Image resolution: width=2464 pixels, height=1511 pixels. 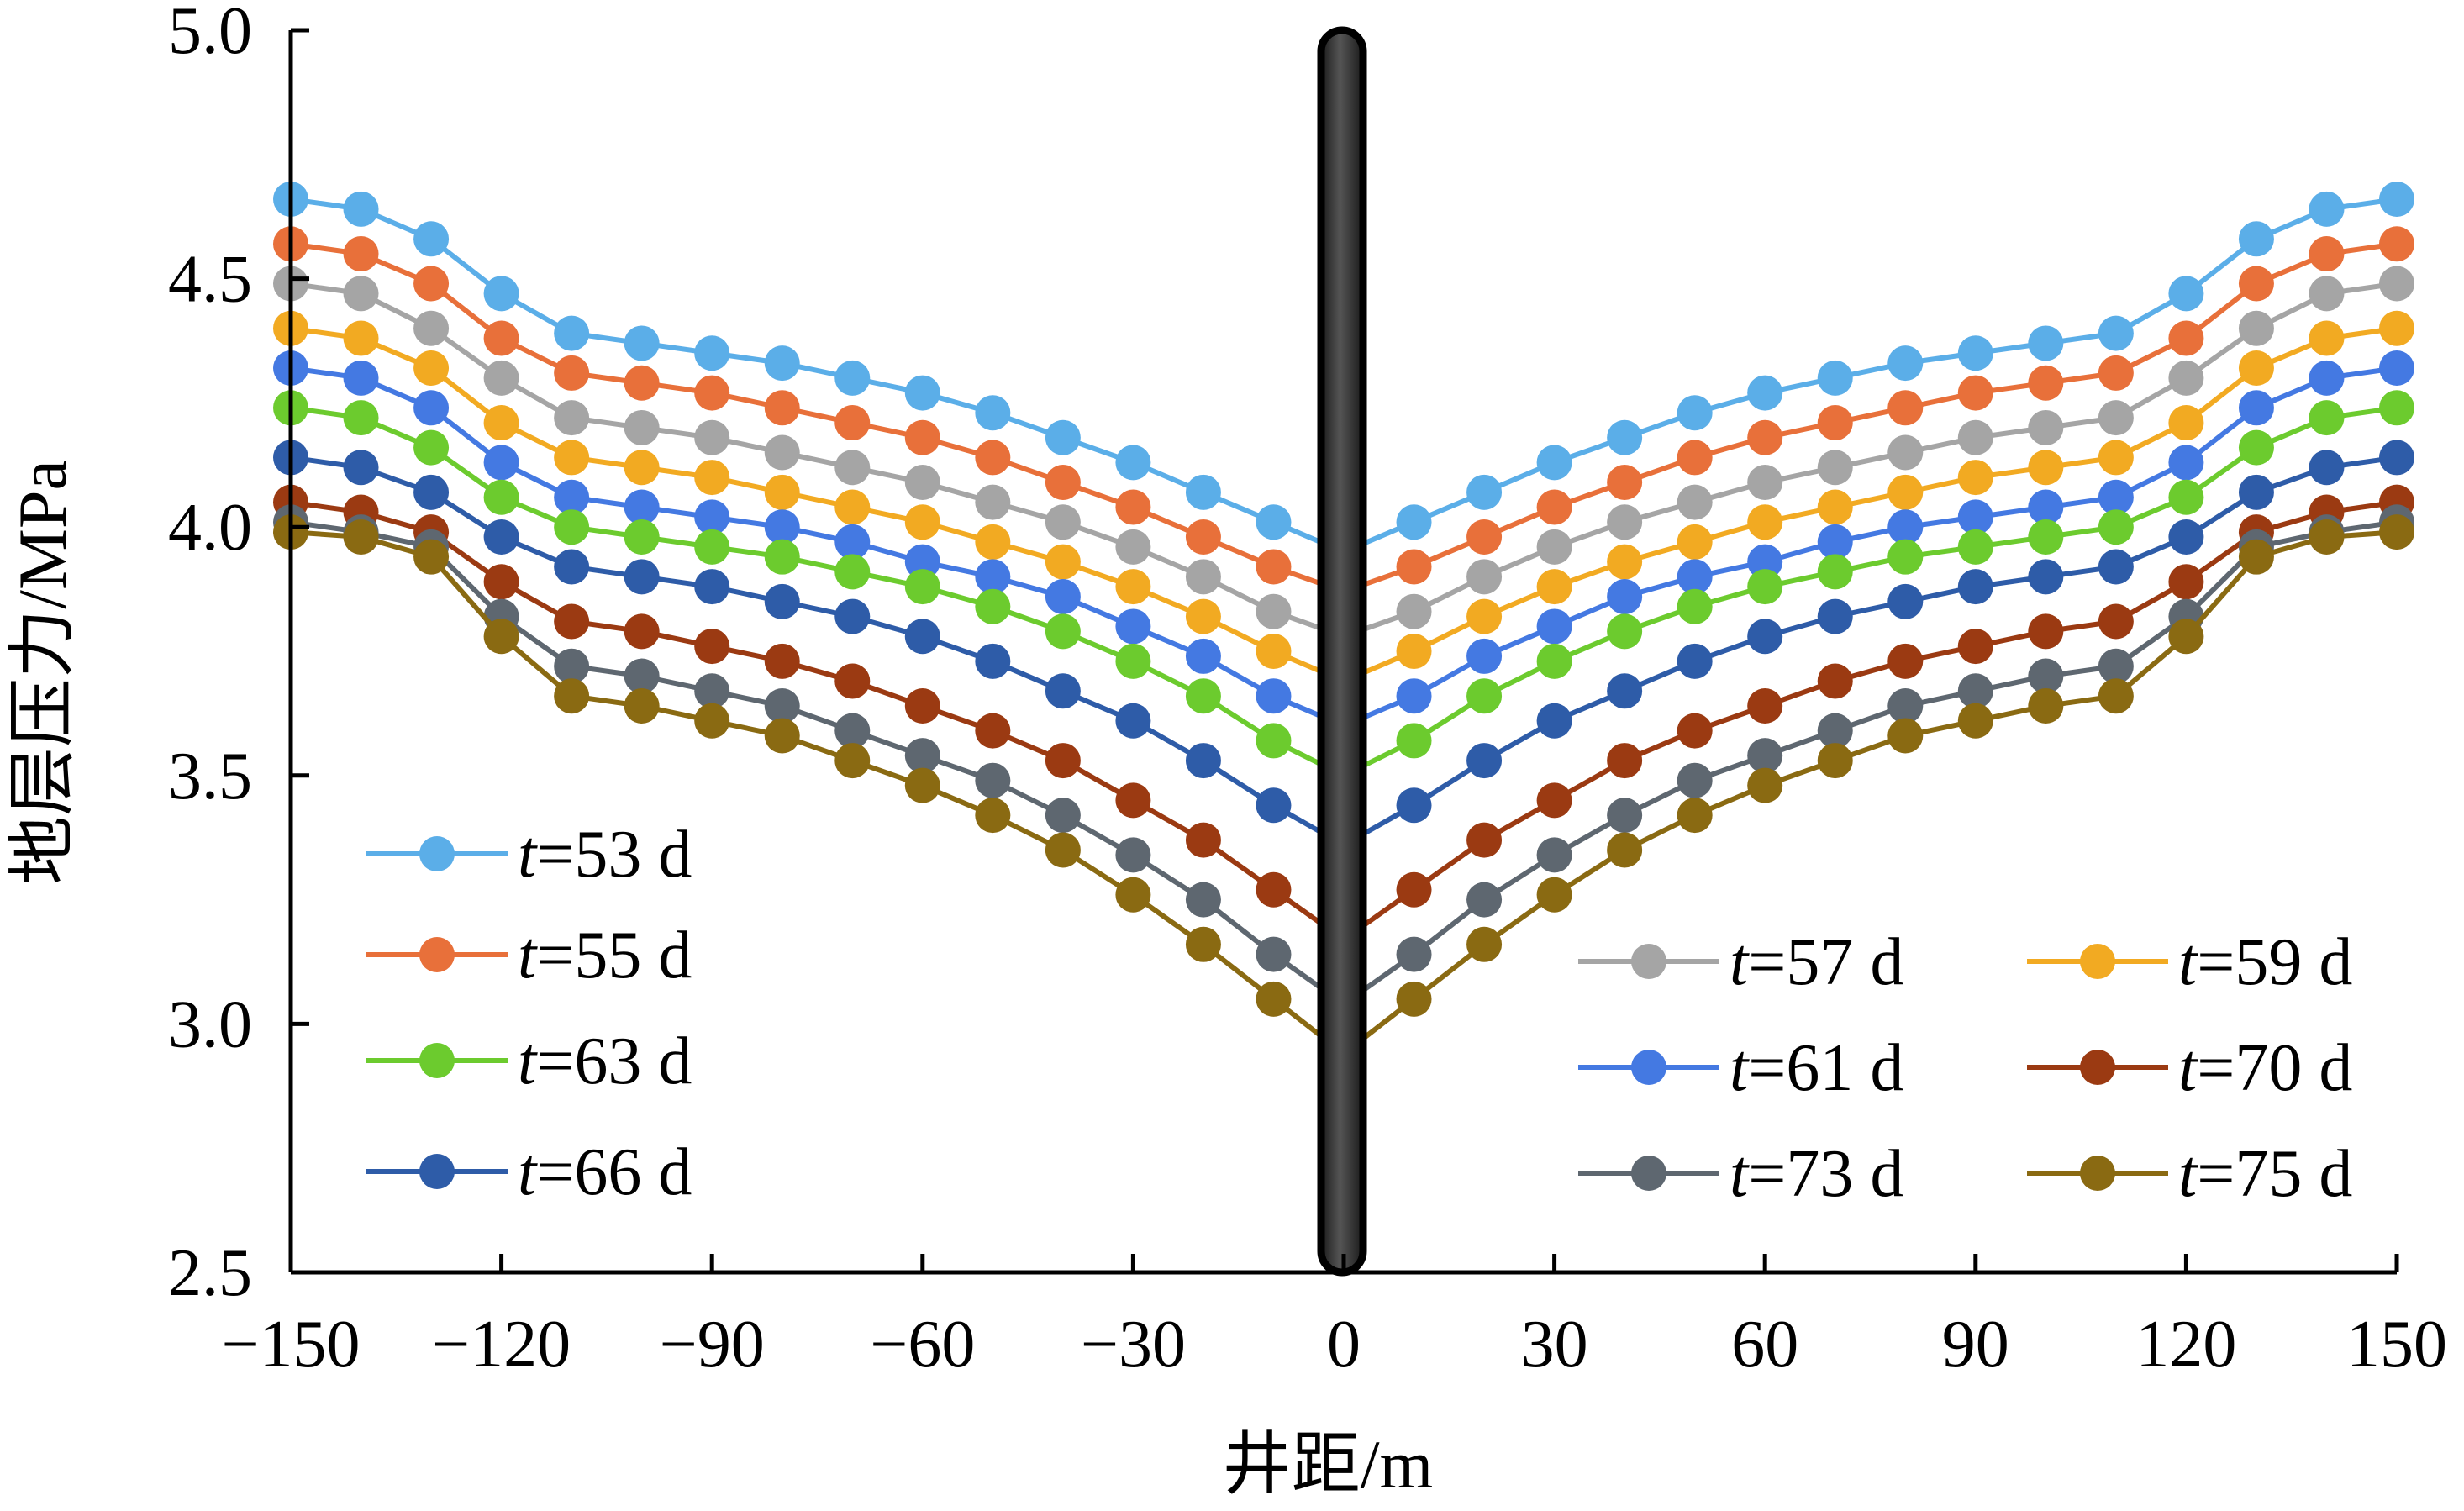 What do you see at coordinates (1817, 962) in the screenshot?
I see `legend-label: t=57 d` at bounding box center [1817, 962].